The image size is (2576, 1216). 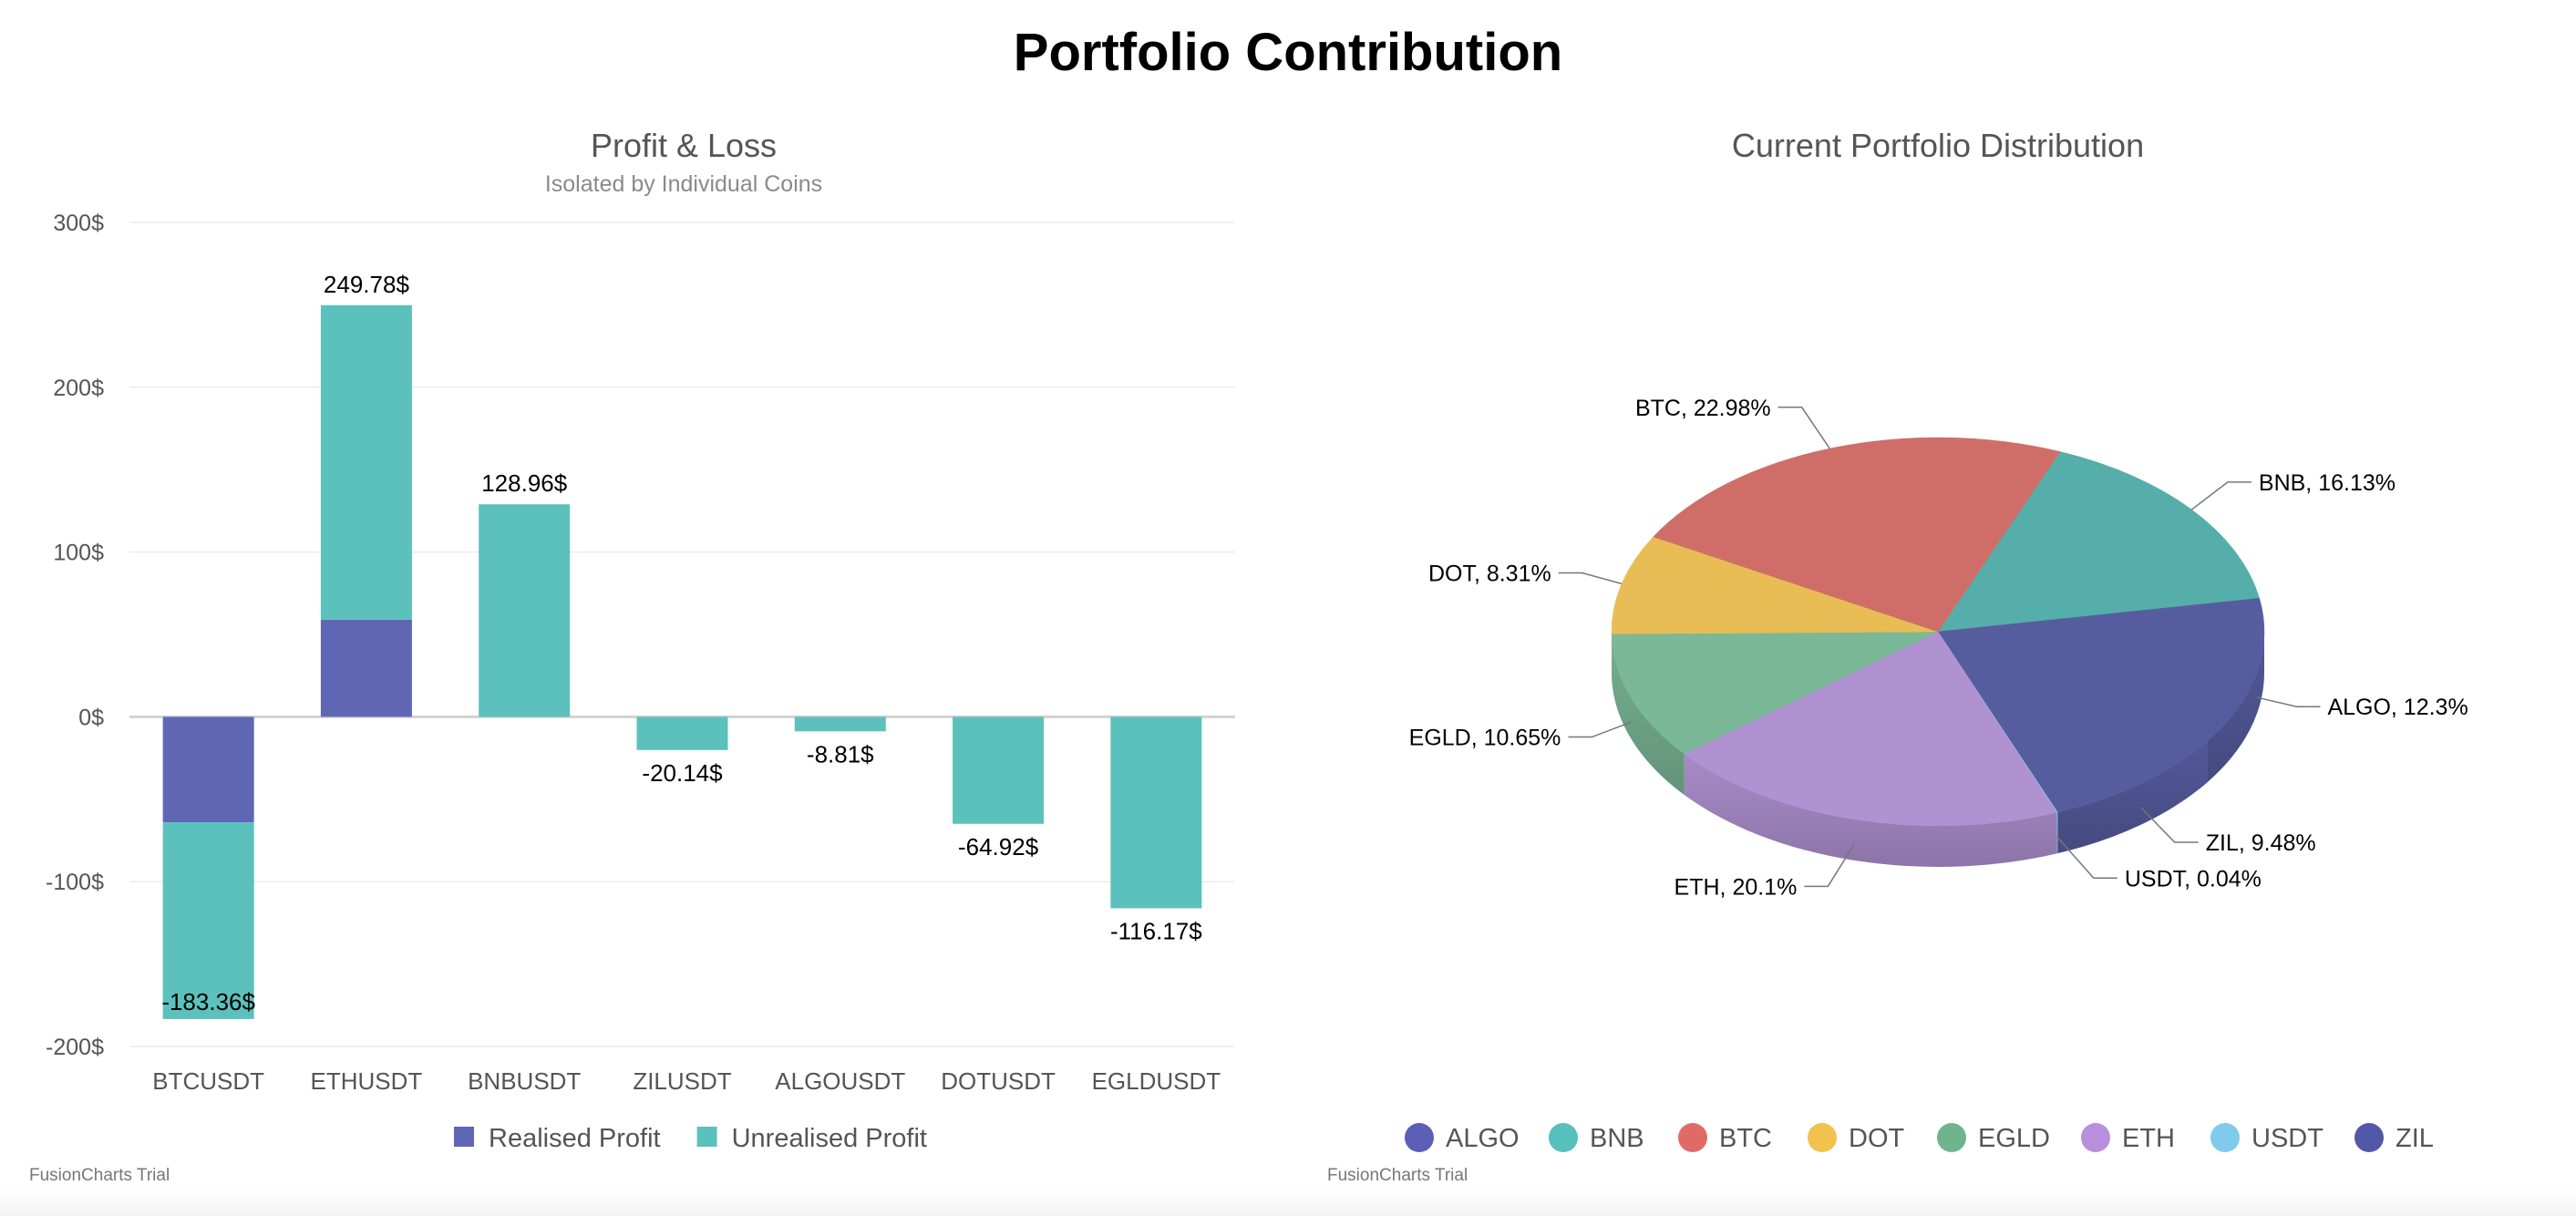 I want to click on legend-item-label: BTC, so click(x=1745, y=1138).